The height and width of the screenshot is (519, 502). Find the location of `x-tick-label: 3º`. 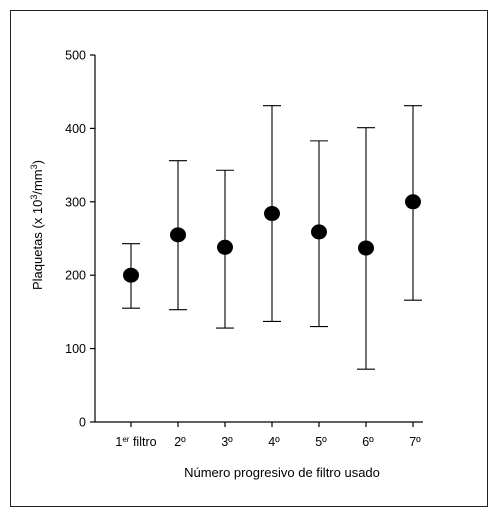

x-tick-label: 3º is located at coordinates (227, 442).